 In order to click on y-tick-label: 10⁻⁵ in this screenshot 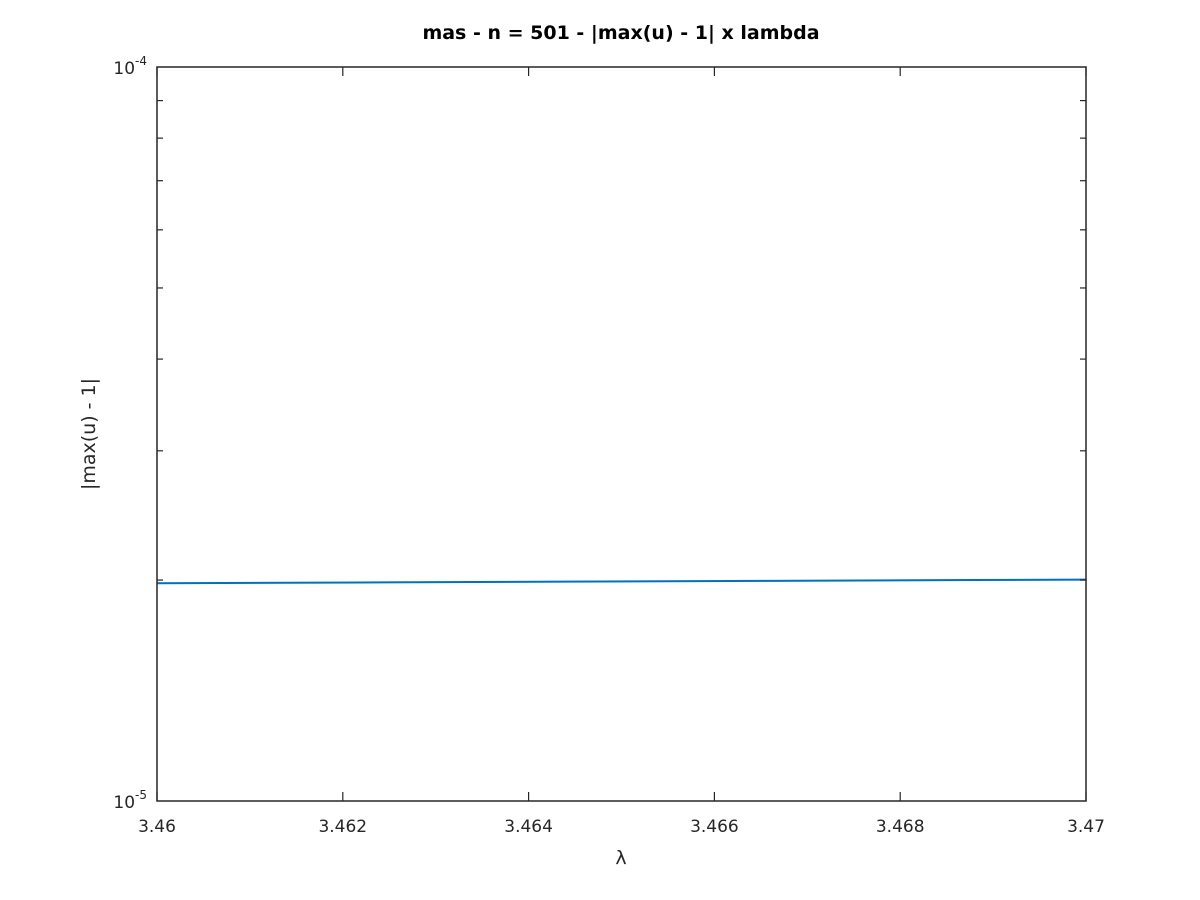, I will do `click(130, 800)`.